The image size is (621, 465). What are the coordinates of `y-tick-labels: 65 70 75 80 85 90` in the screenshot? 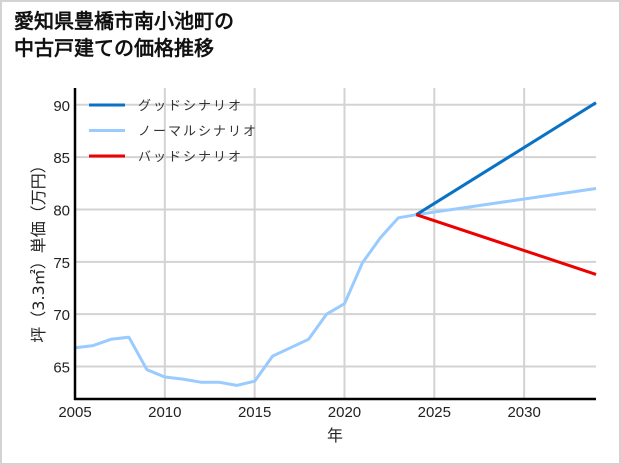 It's located at (61, 237).